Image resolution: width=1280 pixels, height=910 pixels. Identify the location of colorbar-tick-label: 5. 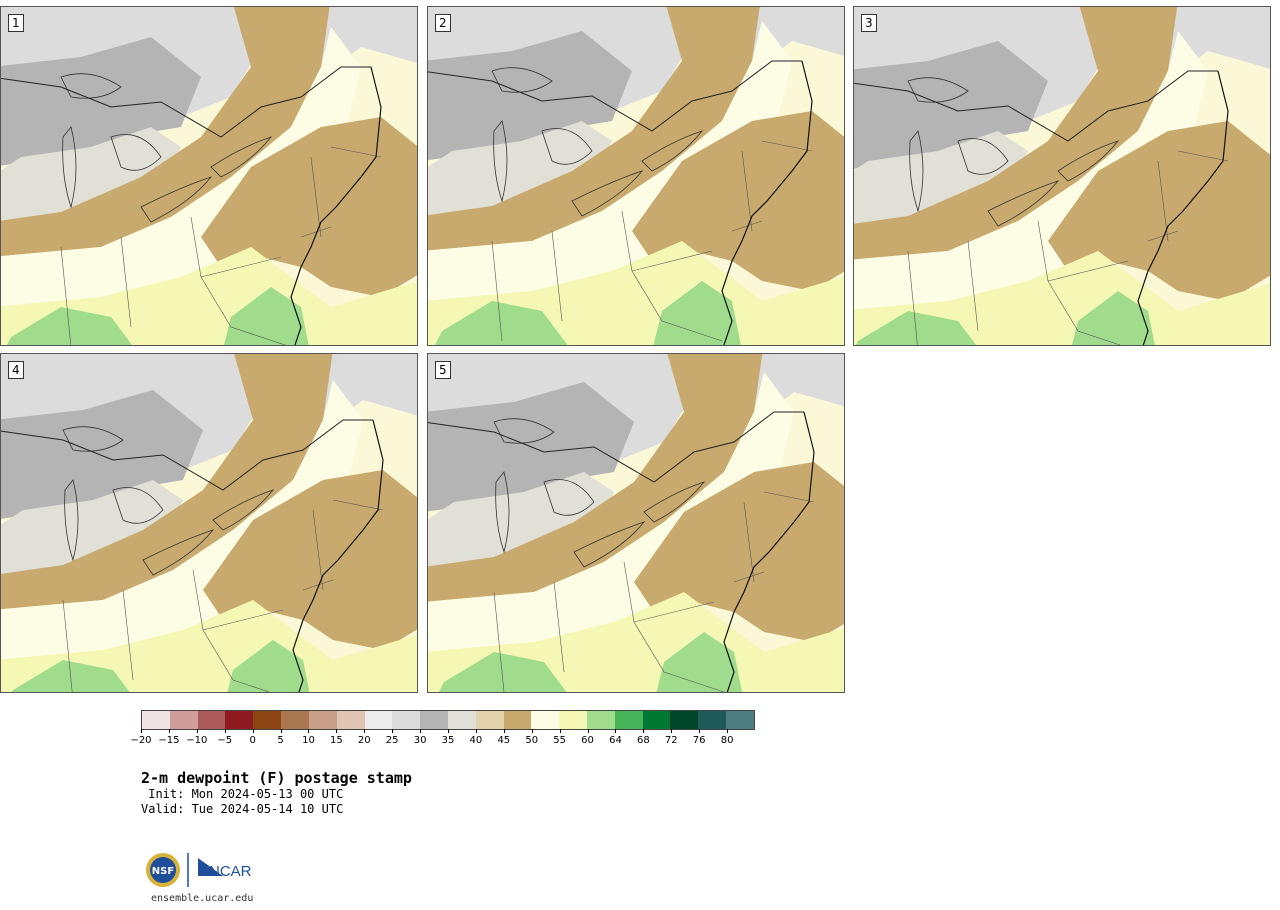
(280, 740).